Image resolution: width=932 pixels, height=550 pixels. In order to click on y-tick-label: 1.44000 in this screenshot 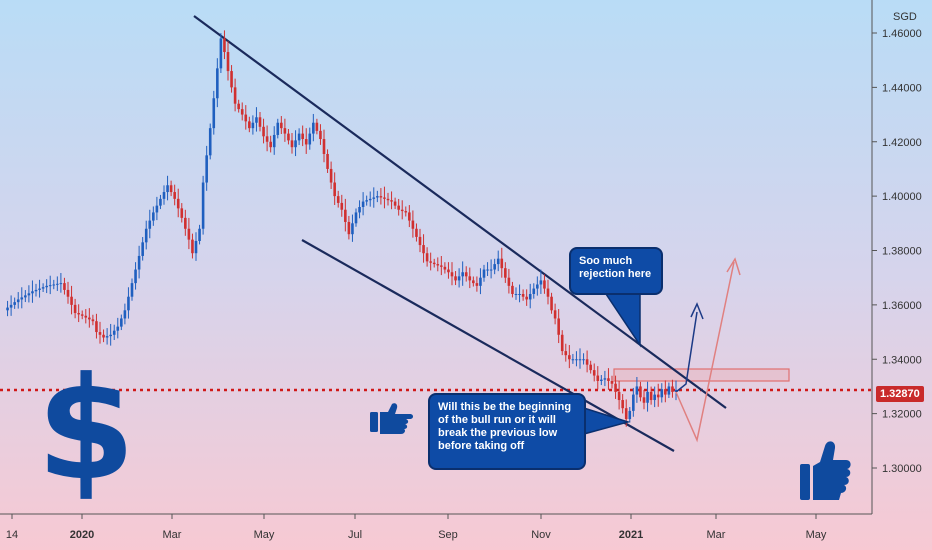, I will do `click(902, 88)`.